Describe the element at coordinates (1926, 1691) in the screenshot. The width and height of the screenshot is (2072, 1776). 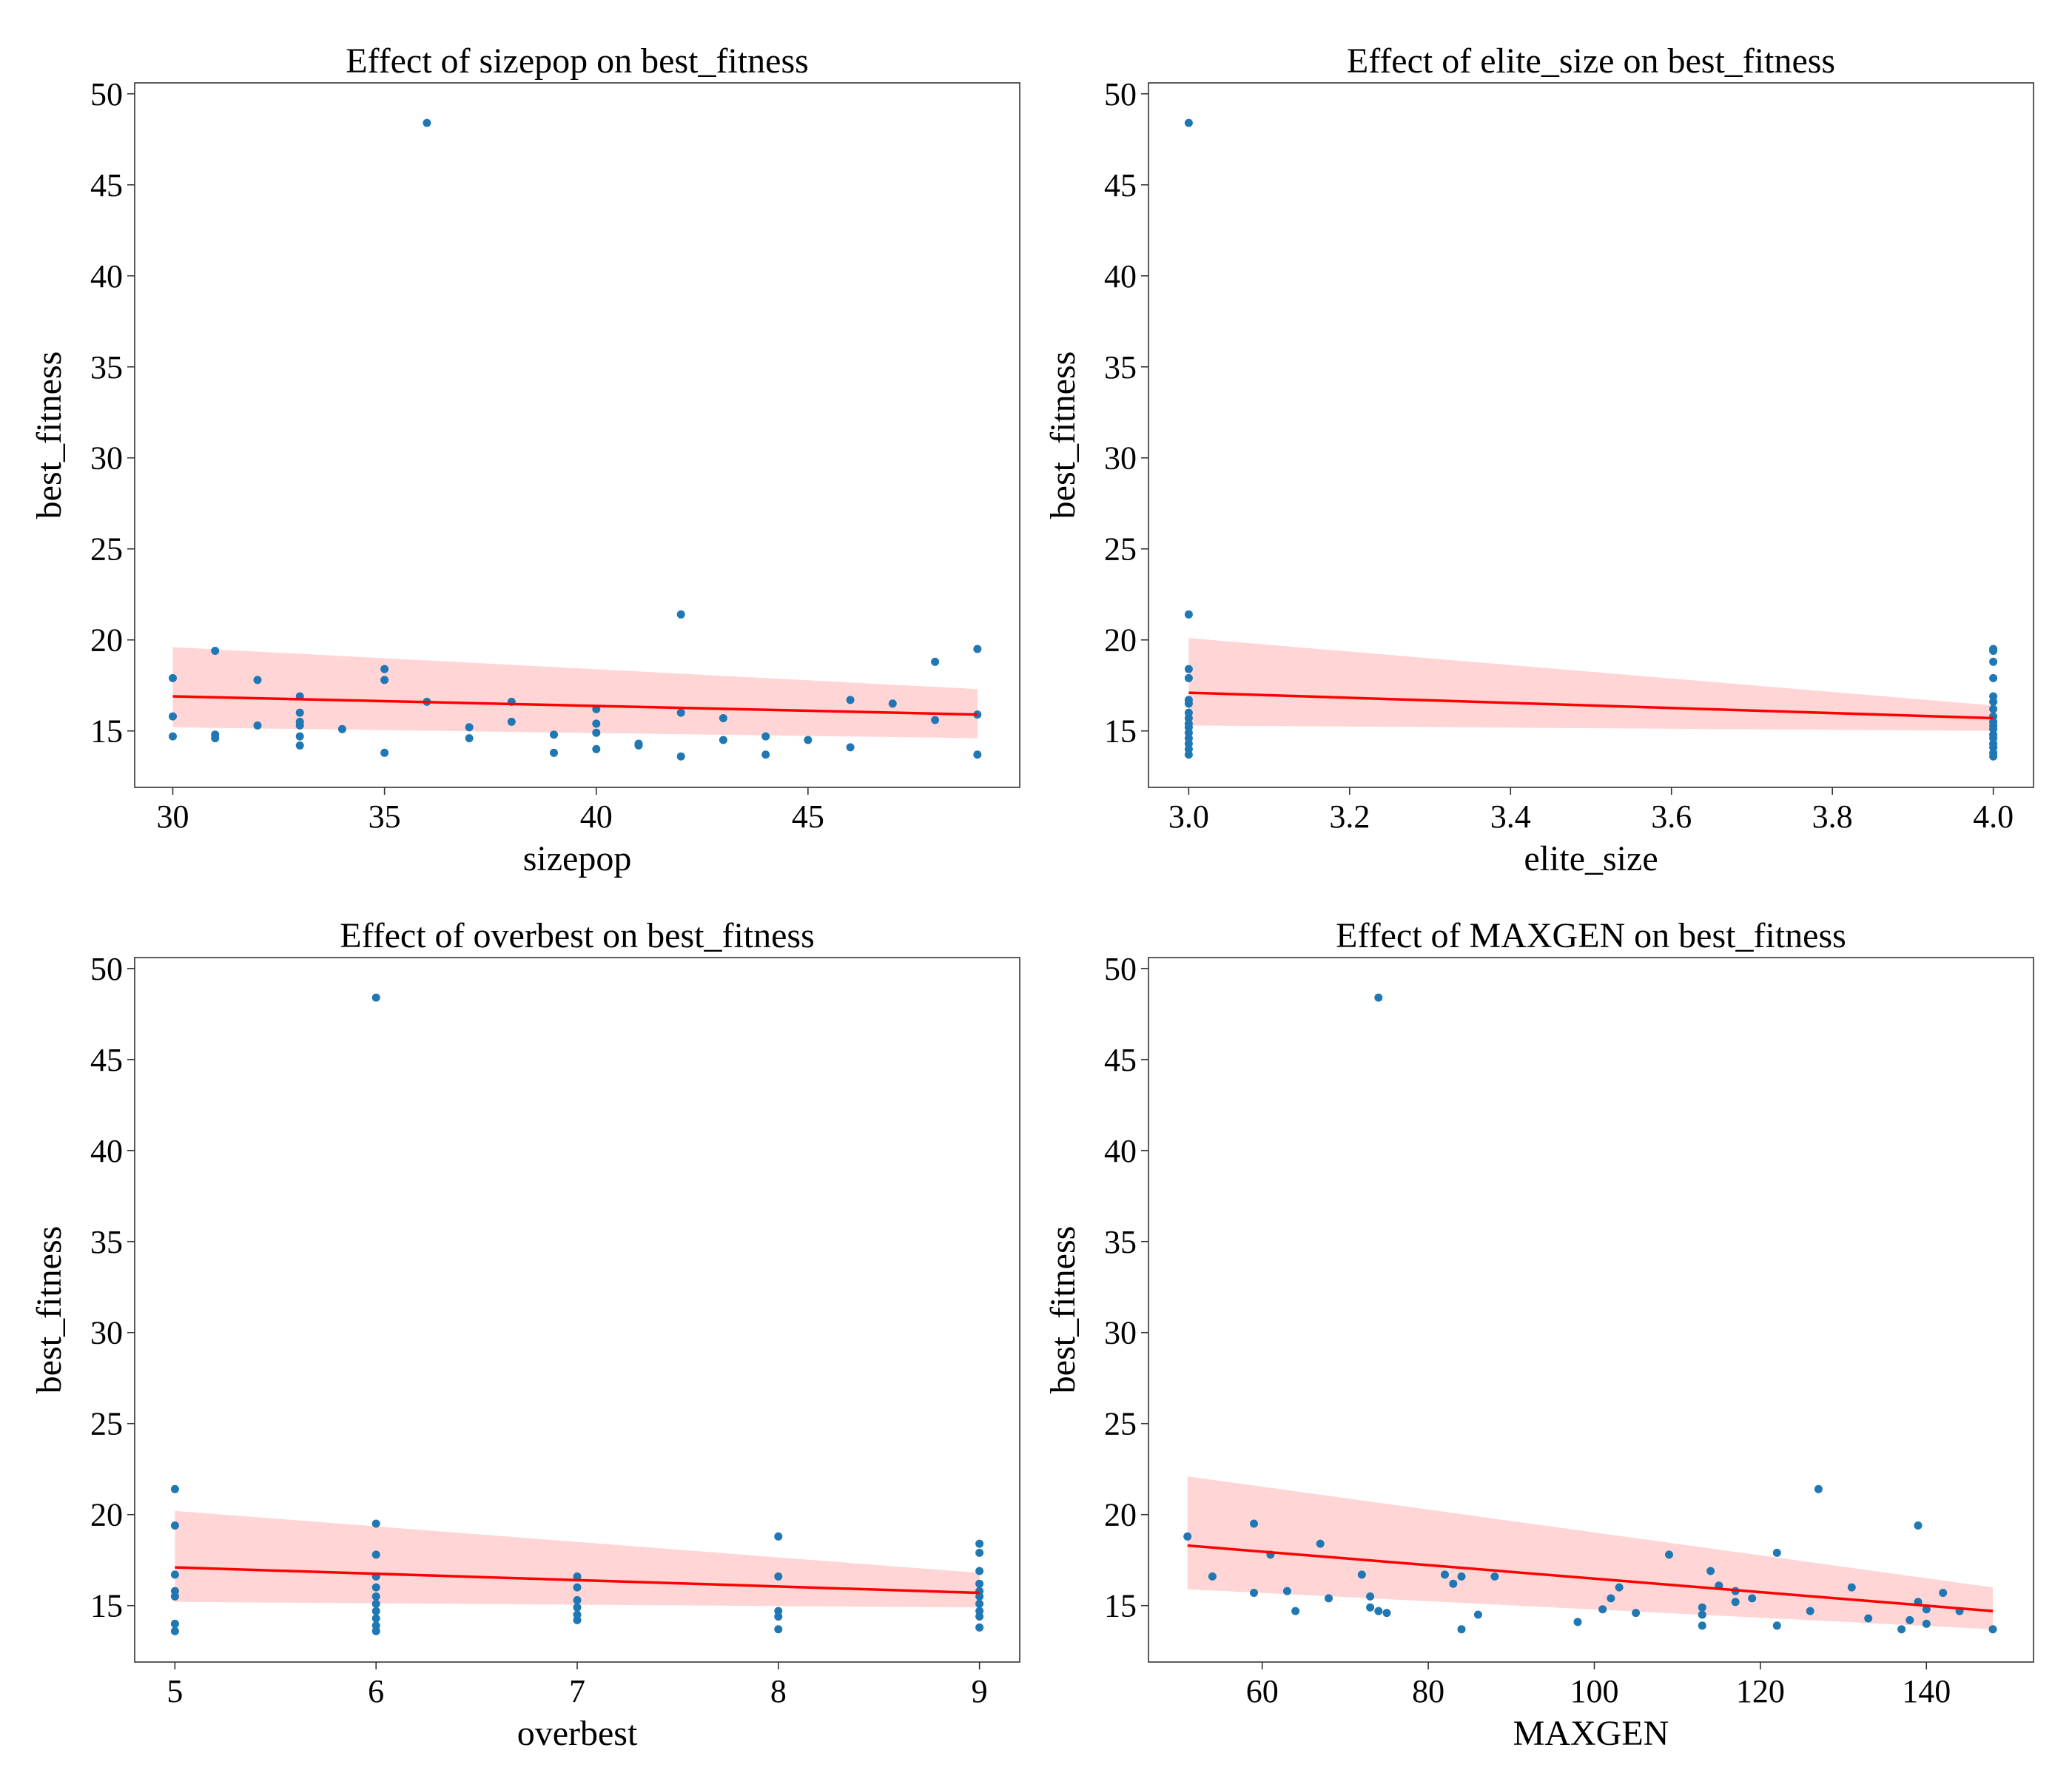
I see `x-tick-label: 140` at that location.